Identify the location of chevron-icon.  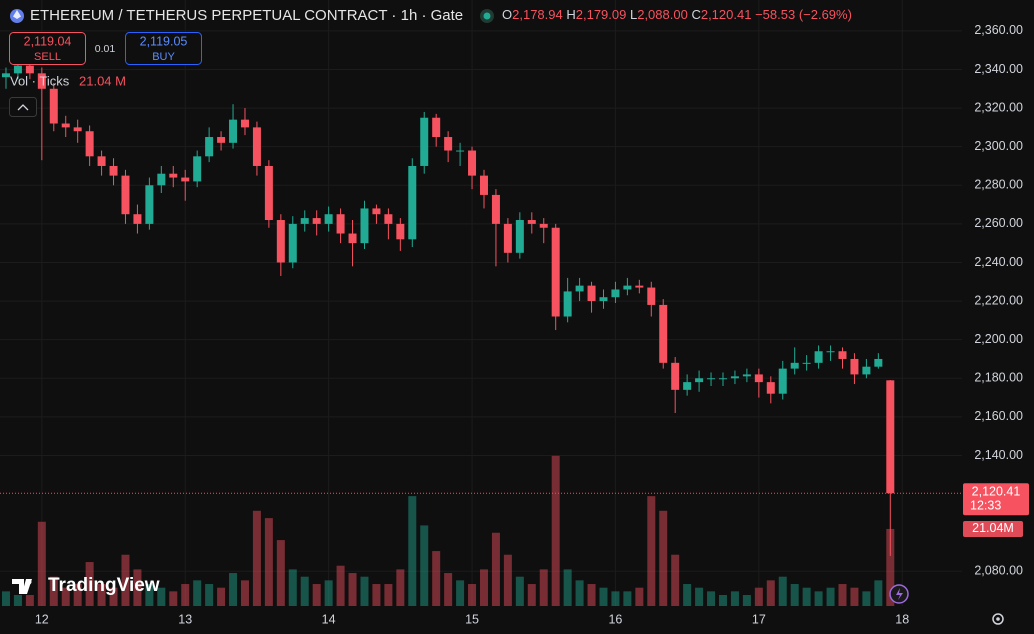
(23, 107).